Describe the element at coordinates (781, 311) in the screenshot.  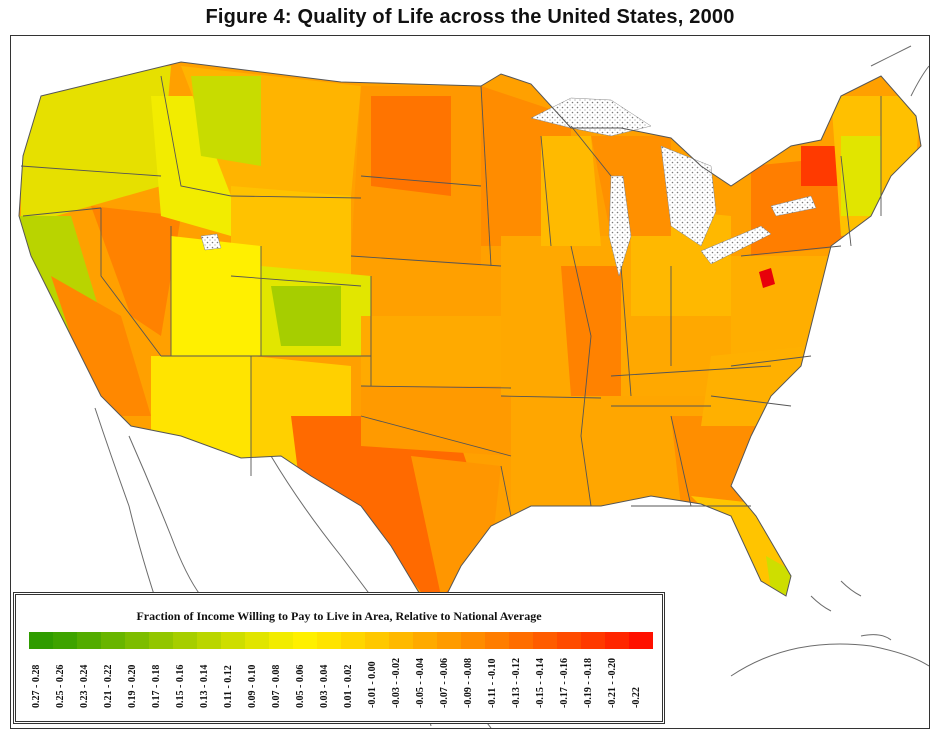
I see `region-mid-atlantic` at that location.